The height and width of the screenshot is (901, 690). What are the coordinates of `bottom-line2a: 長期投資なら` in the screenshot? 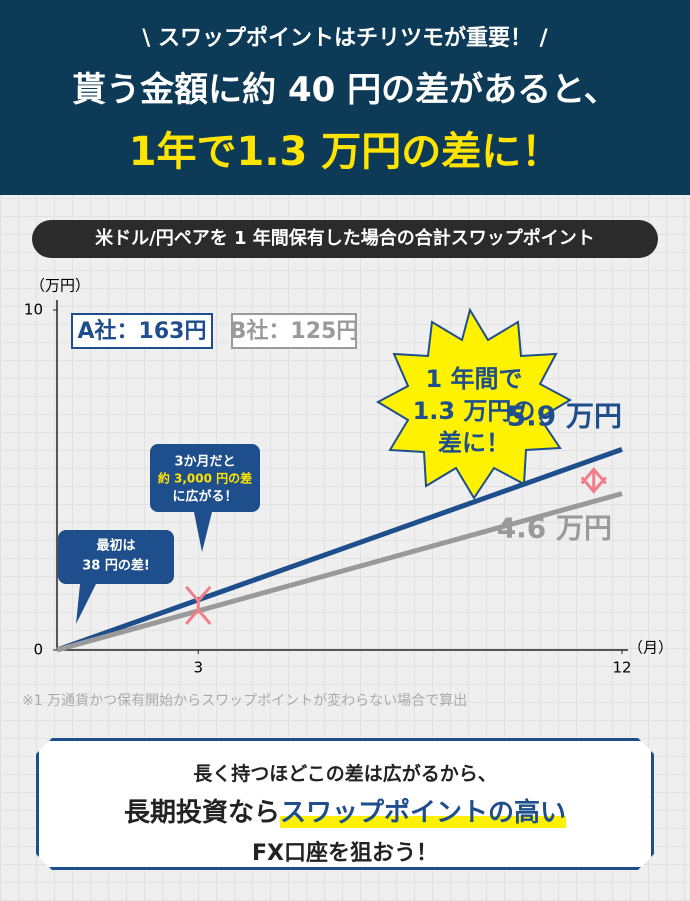 It's located at (201, 813).